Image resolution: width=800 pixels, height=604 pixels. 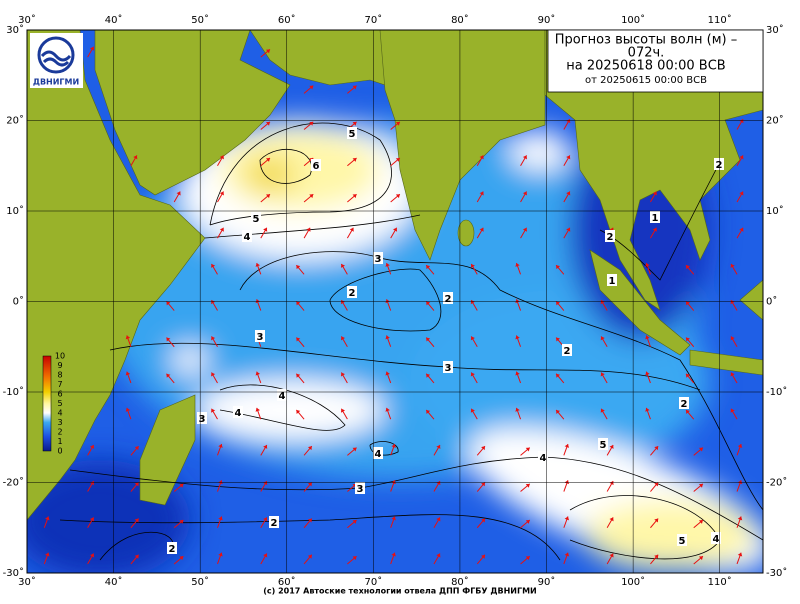 What do you see at coordinates (114, 20) in the screenshot?
I see `lon-label: 40˚` at bounding box center [114, 20].